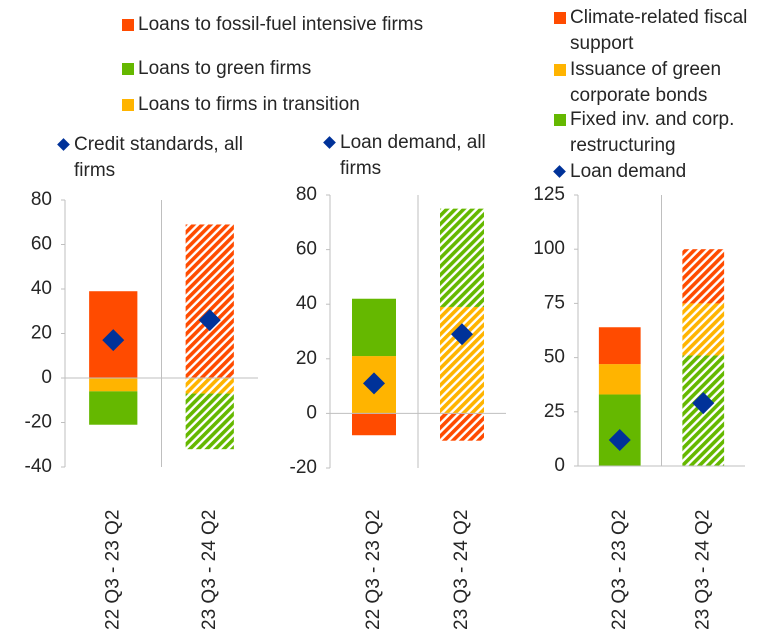 This screenshot has height=635, width=763. I want to click on legend-label: Loans to green firms, so click(225, 68).